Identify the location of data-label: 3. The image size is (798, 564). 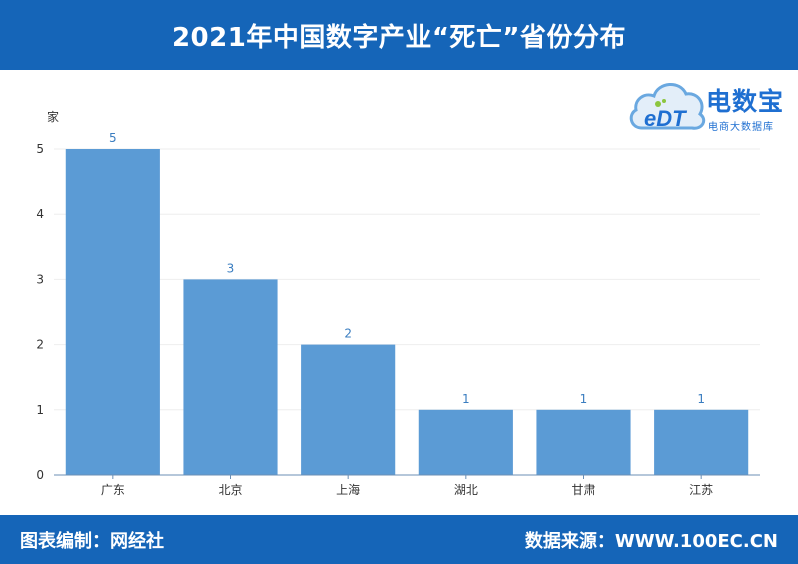
(231, 268).